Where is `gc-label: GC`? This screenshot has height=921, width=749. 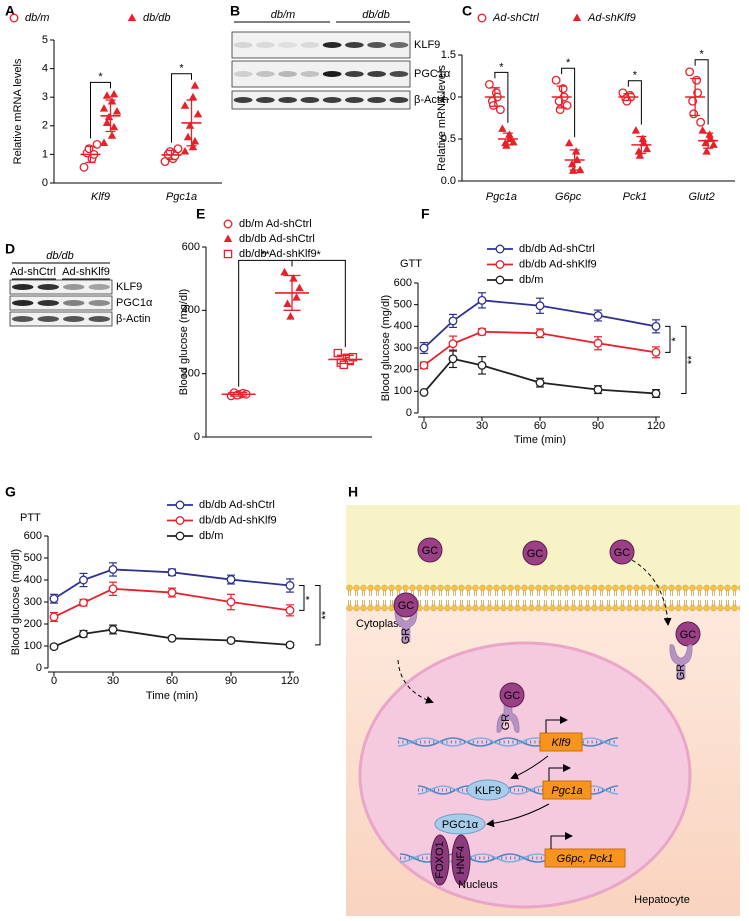
gc-label: GC is located at coordinates (535, 554).